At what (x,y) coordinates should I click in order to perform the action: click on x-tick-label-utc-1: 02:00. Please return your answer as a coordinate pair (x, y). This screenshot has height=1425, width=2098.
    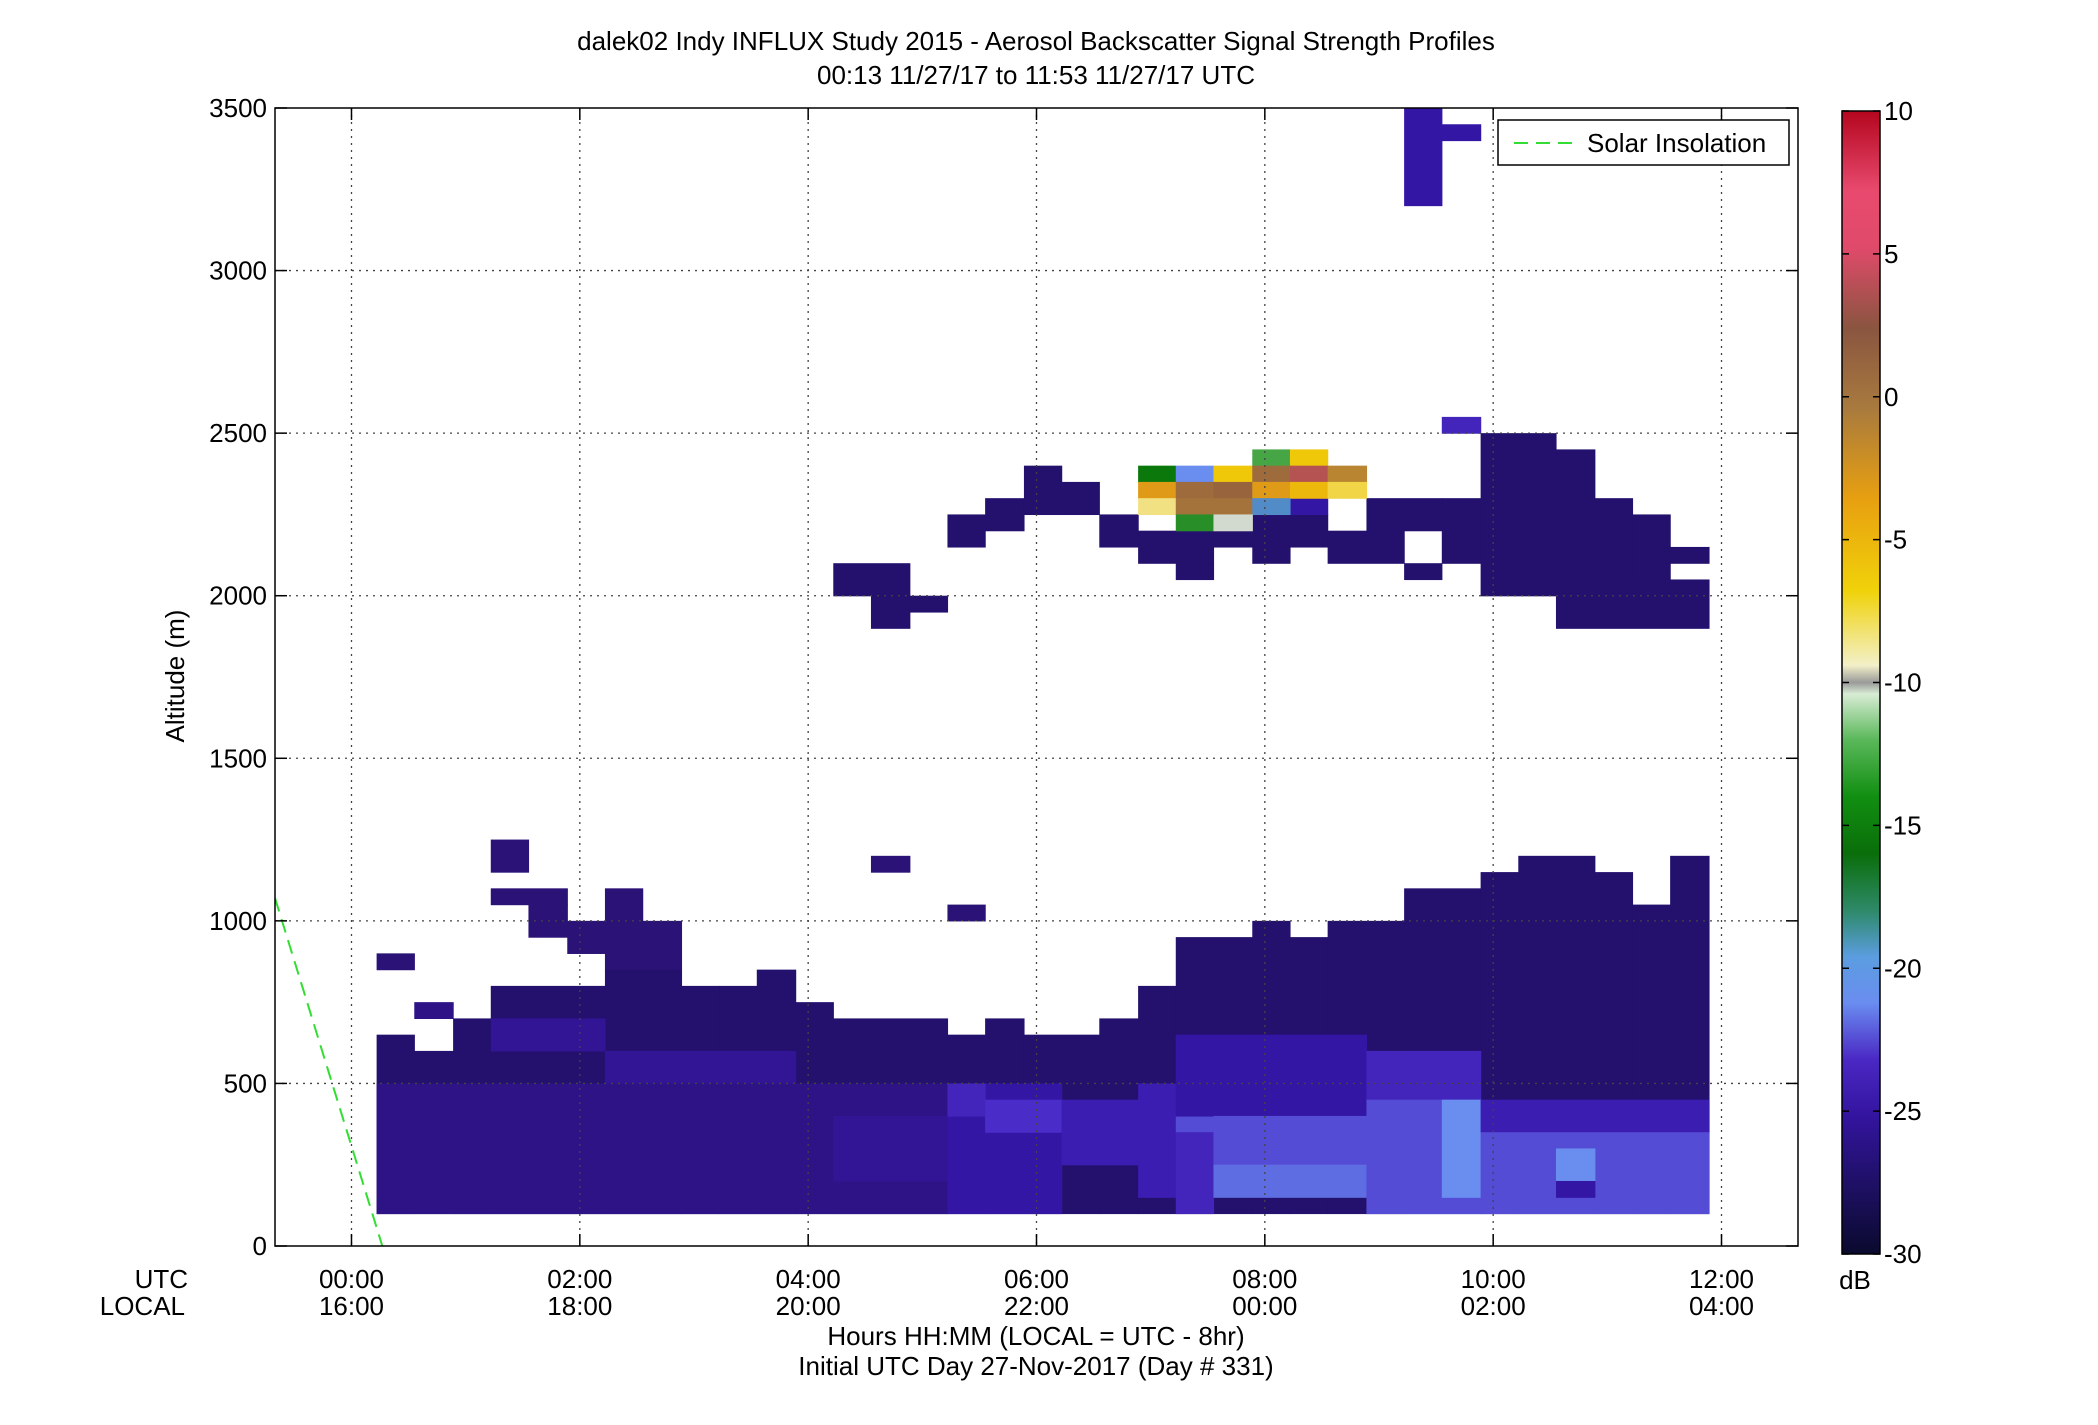
    Looking at the image, I should click on (579, 1279).